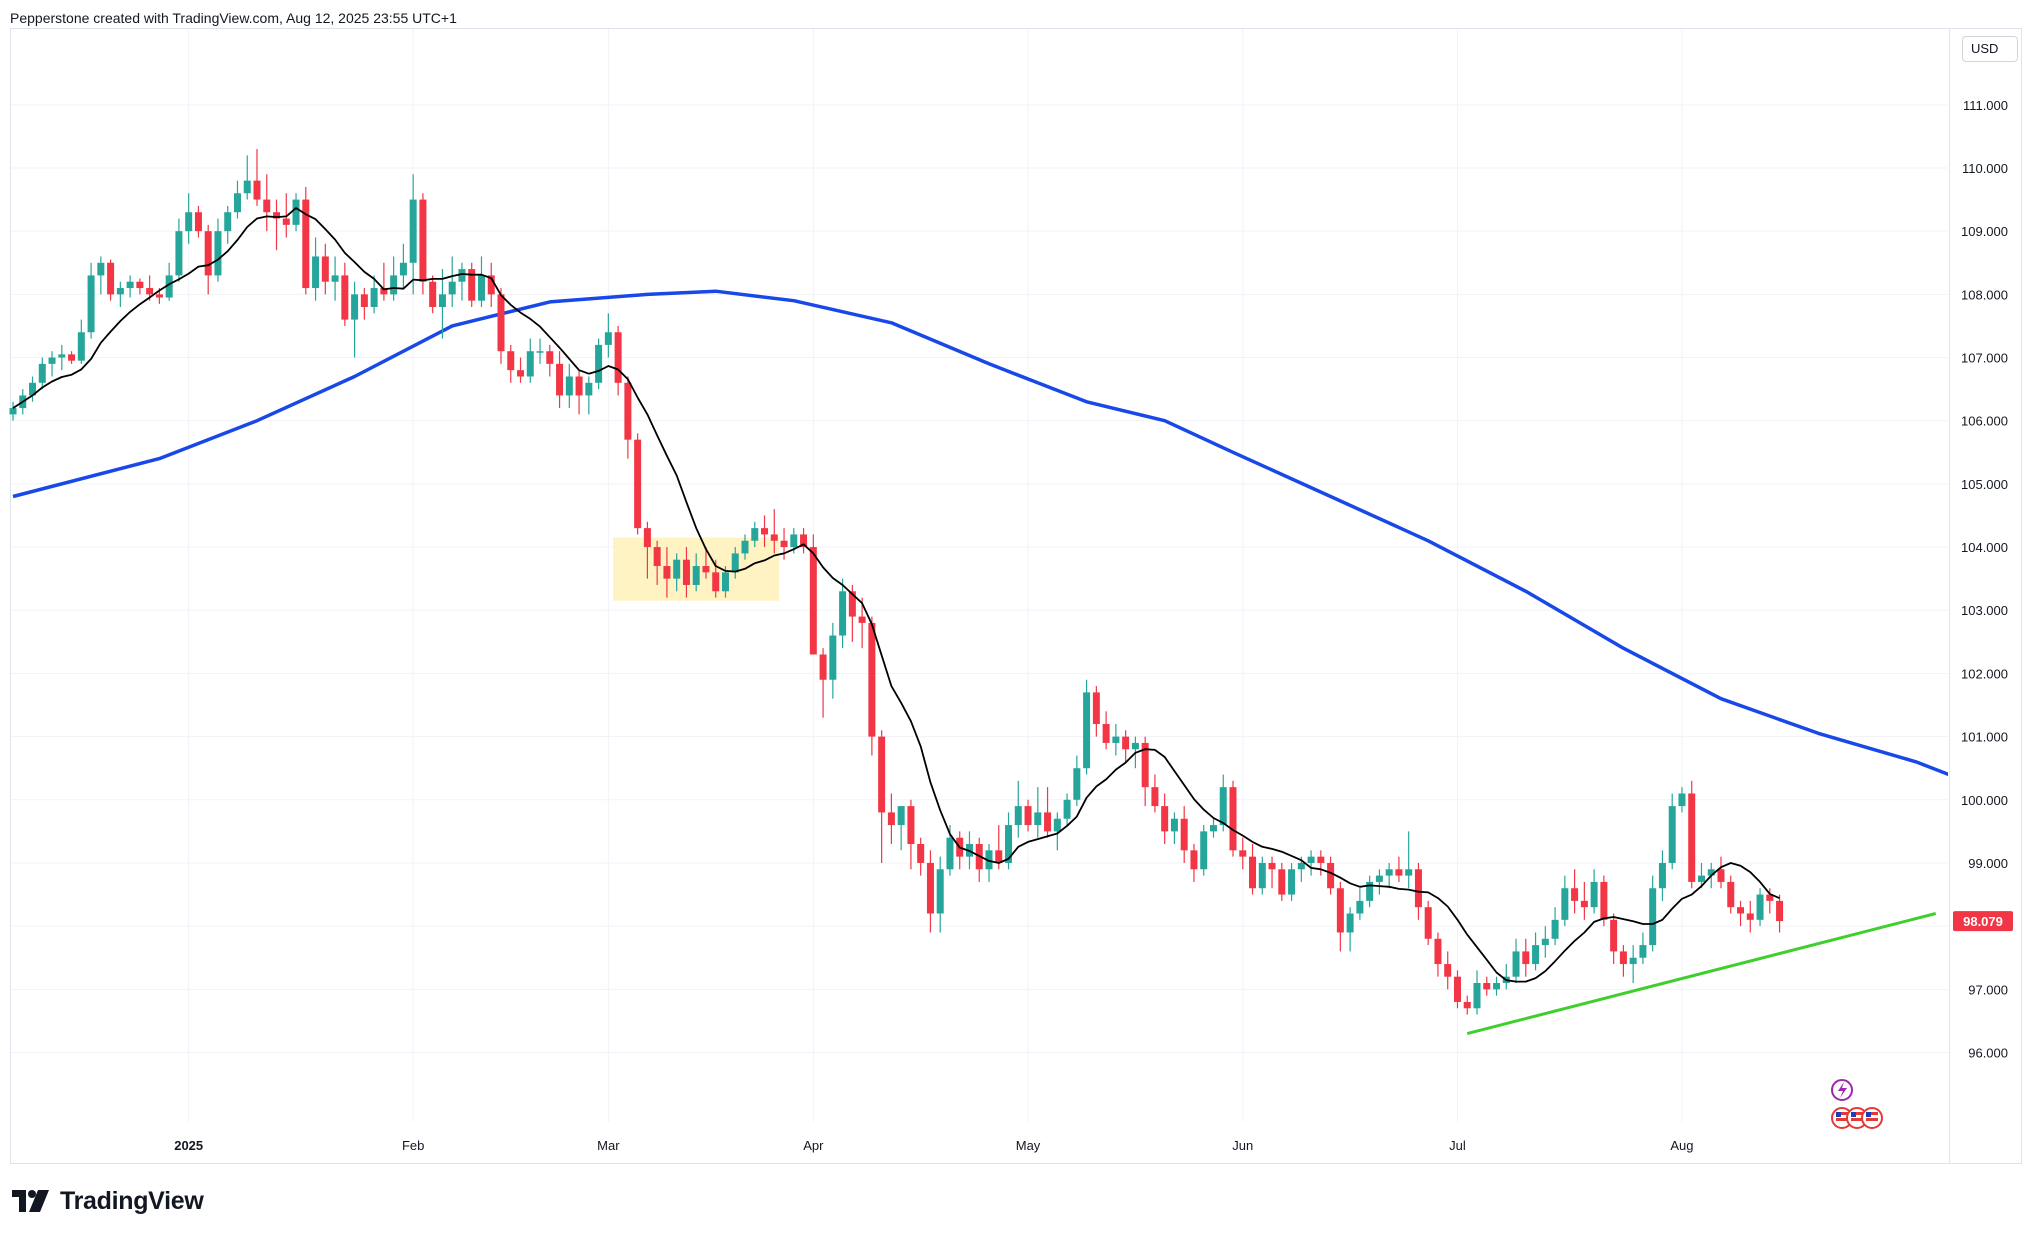 Image resolution: width=2032 pixels, height=1233 pixels. What do you see at coordinates (1988, 863) in the screenshot?
I see `price-tick-label: 99.000` at bounding box center [1988, 863].